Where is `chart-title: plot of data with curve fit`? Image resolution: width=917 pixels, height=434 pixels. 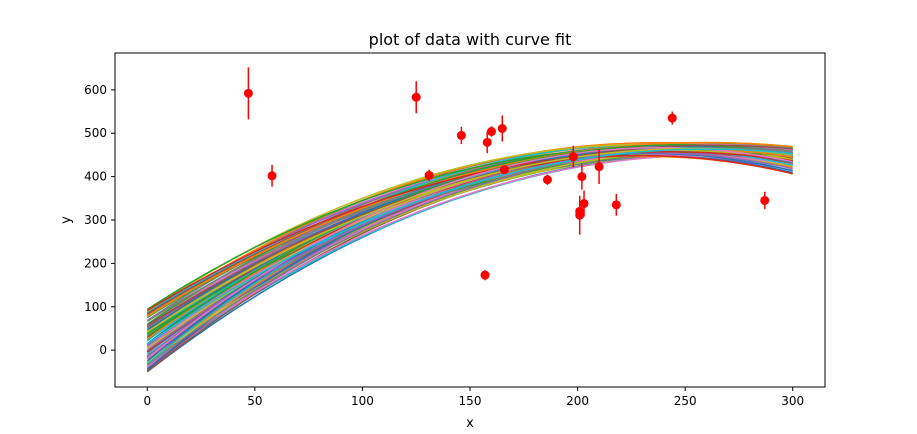
chart-title: plot of data with curve fit is located at coordinates (470, 39).